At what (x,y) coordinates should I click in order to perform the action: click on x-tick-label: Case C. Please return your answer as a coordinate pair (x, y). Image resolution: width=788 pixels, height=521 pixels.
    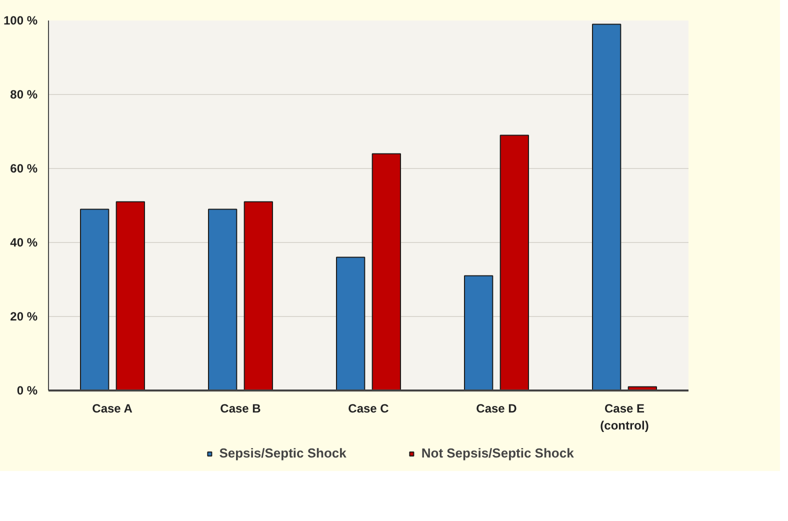
    Looking at the image, I should click on (369, 409).